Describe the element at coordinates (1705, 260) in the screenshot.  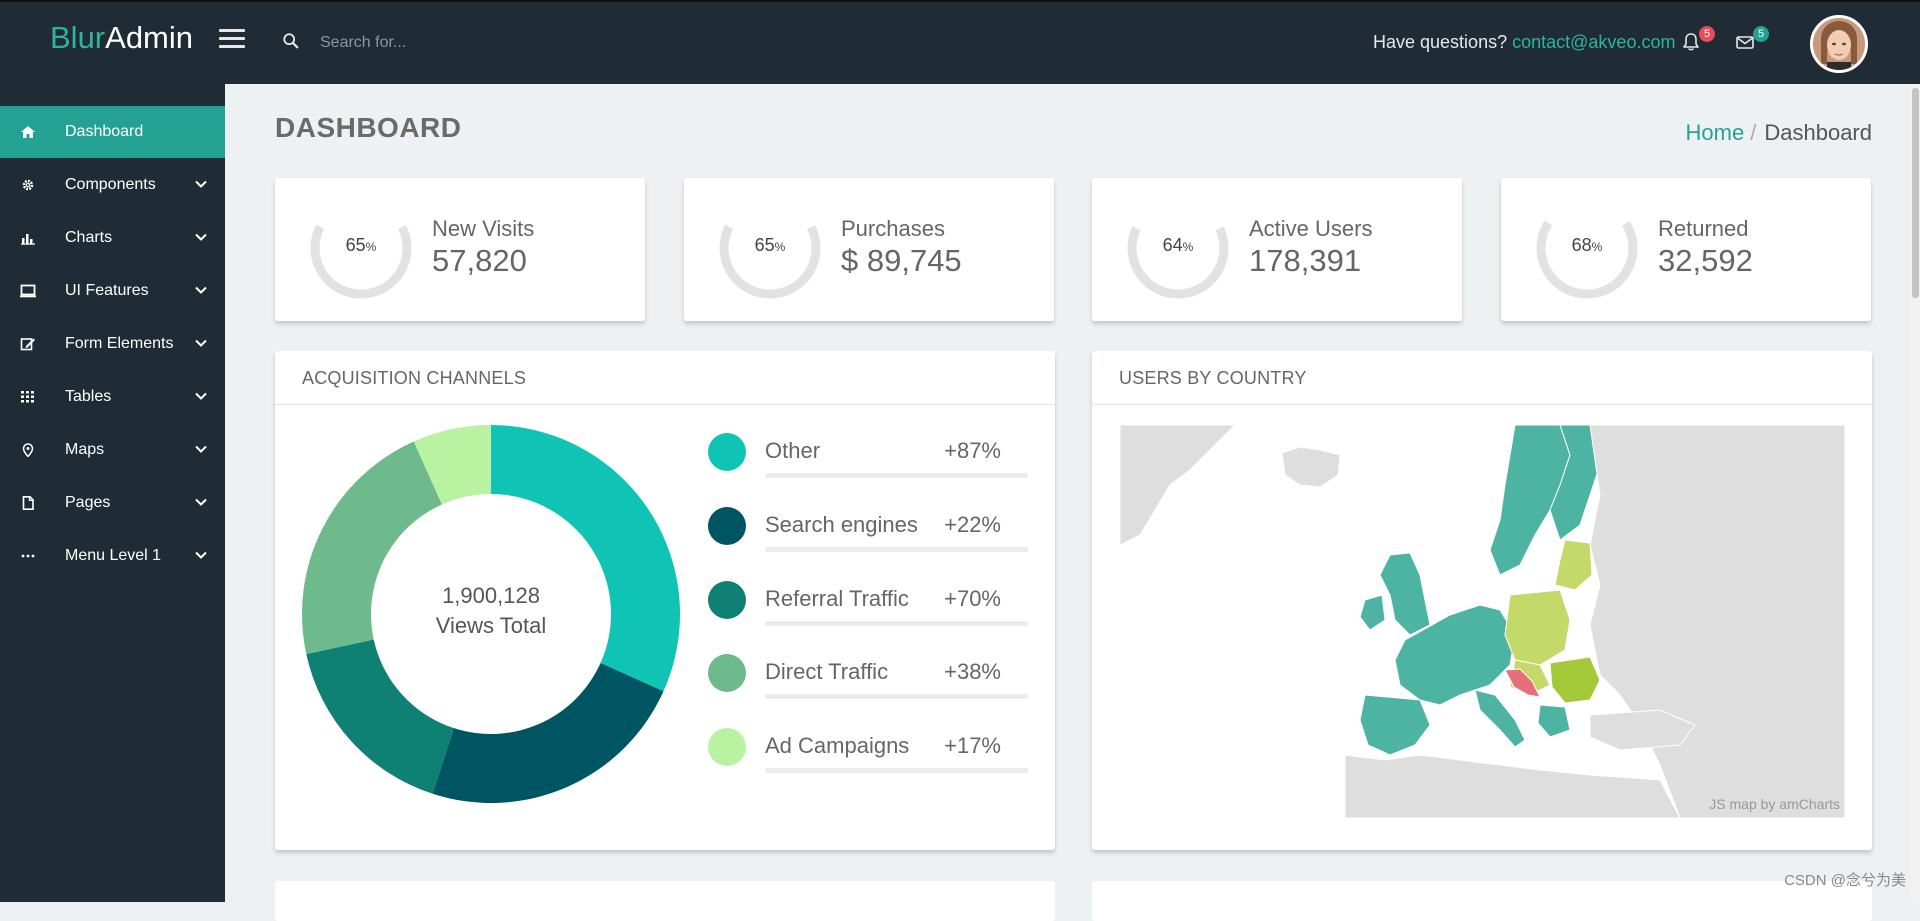
I see `stat-value: 32,592` at that location.